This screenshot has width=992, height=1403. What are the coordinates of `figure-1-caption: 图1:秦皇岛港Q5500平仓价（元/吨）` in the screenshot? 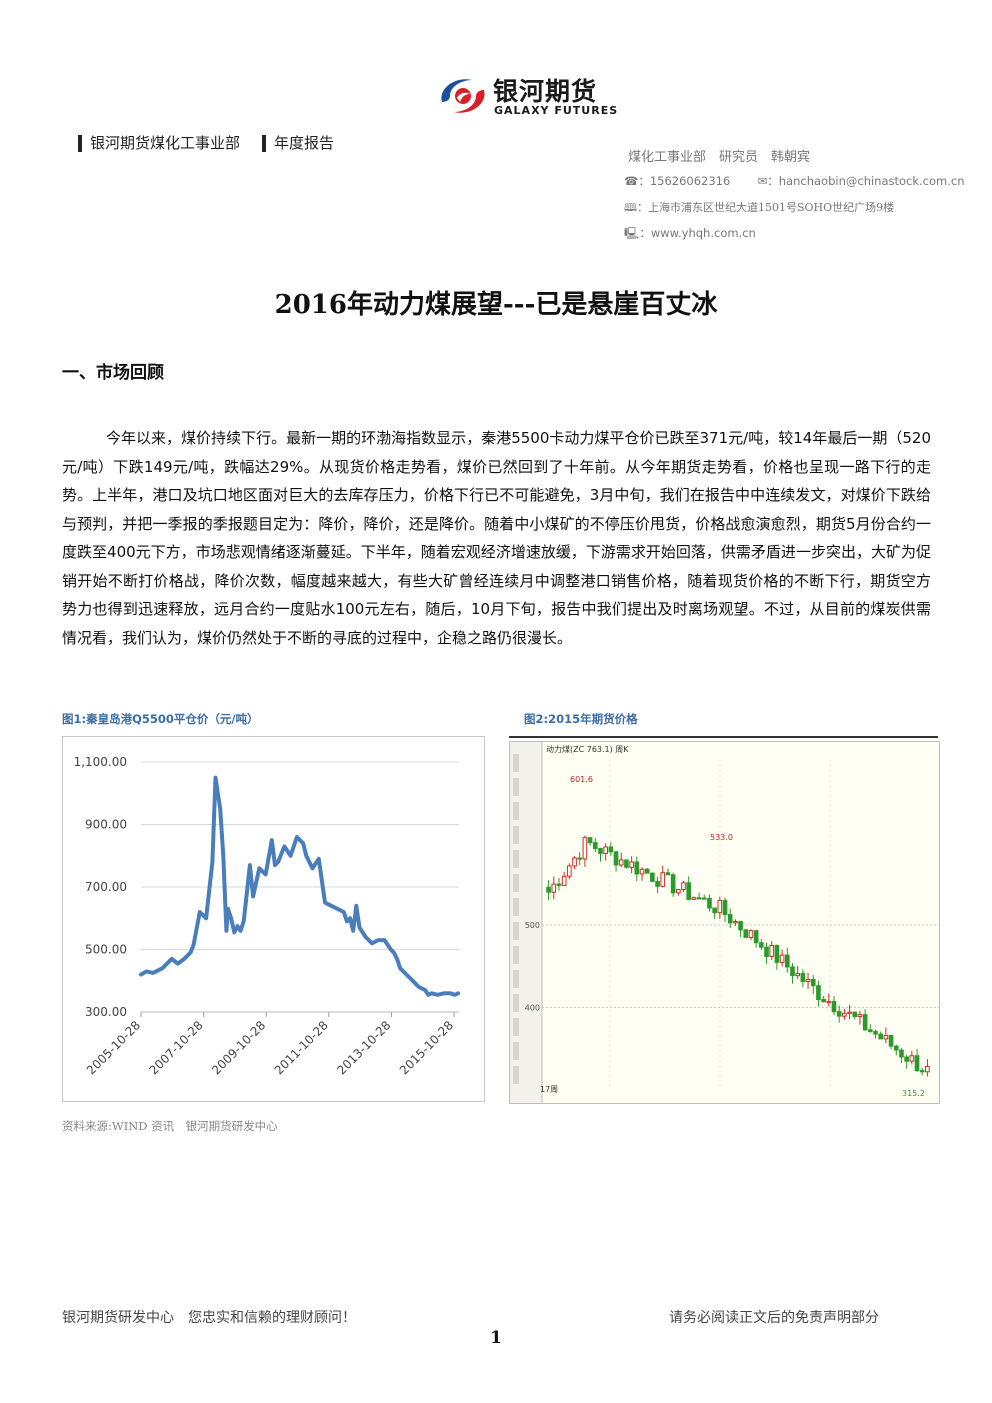 It's located at (160, 719).